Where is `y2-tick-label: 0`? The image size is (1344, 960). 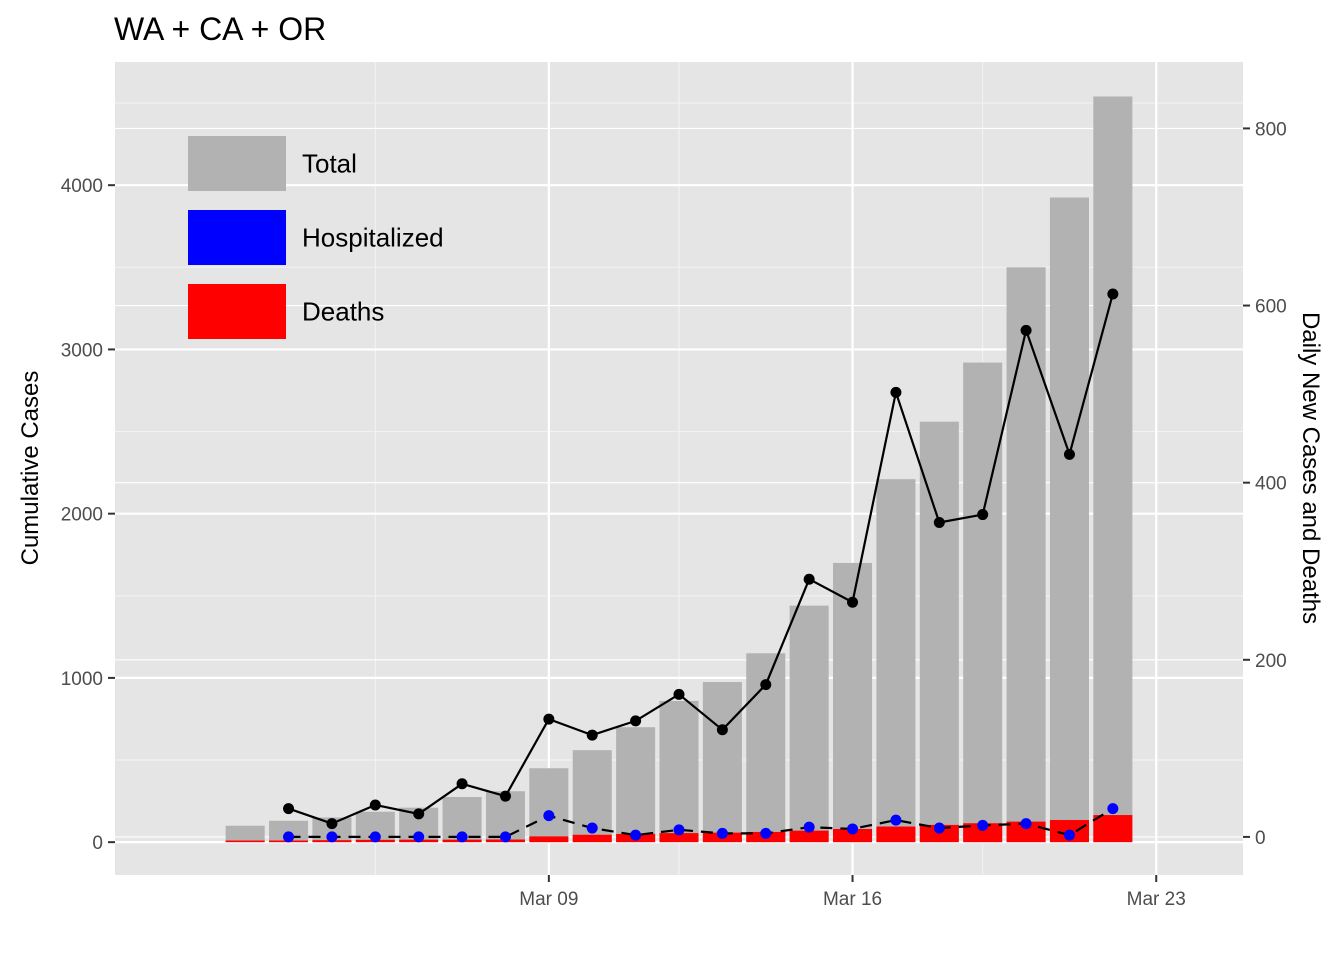
y2-tick-label: 0 is located at coordinates (1260, 838).